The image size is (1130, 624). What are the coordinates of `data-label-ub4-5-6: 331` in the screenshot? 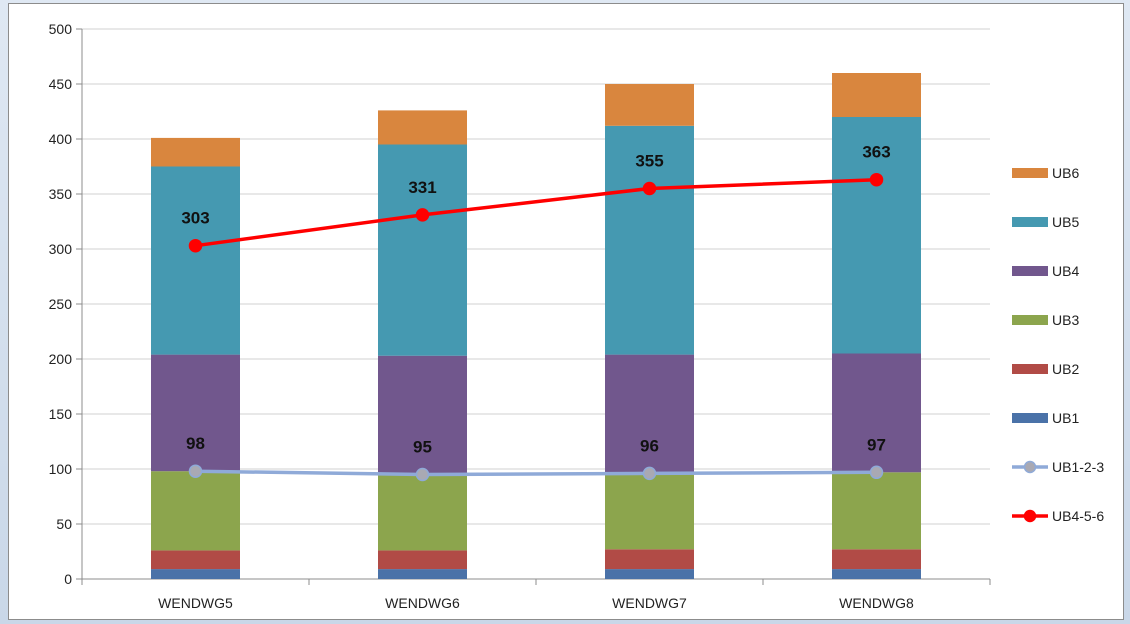 It's located at (422, 187).